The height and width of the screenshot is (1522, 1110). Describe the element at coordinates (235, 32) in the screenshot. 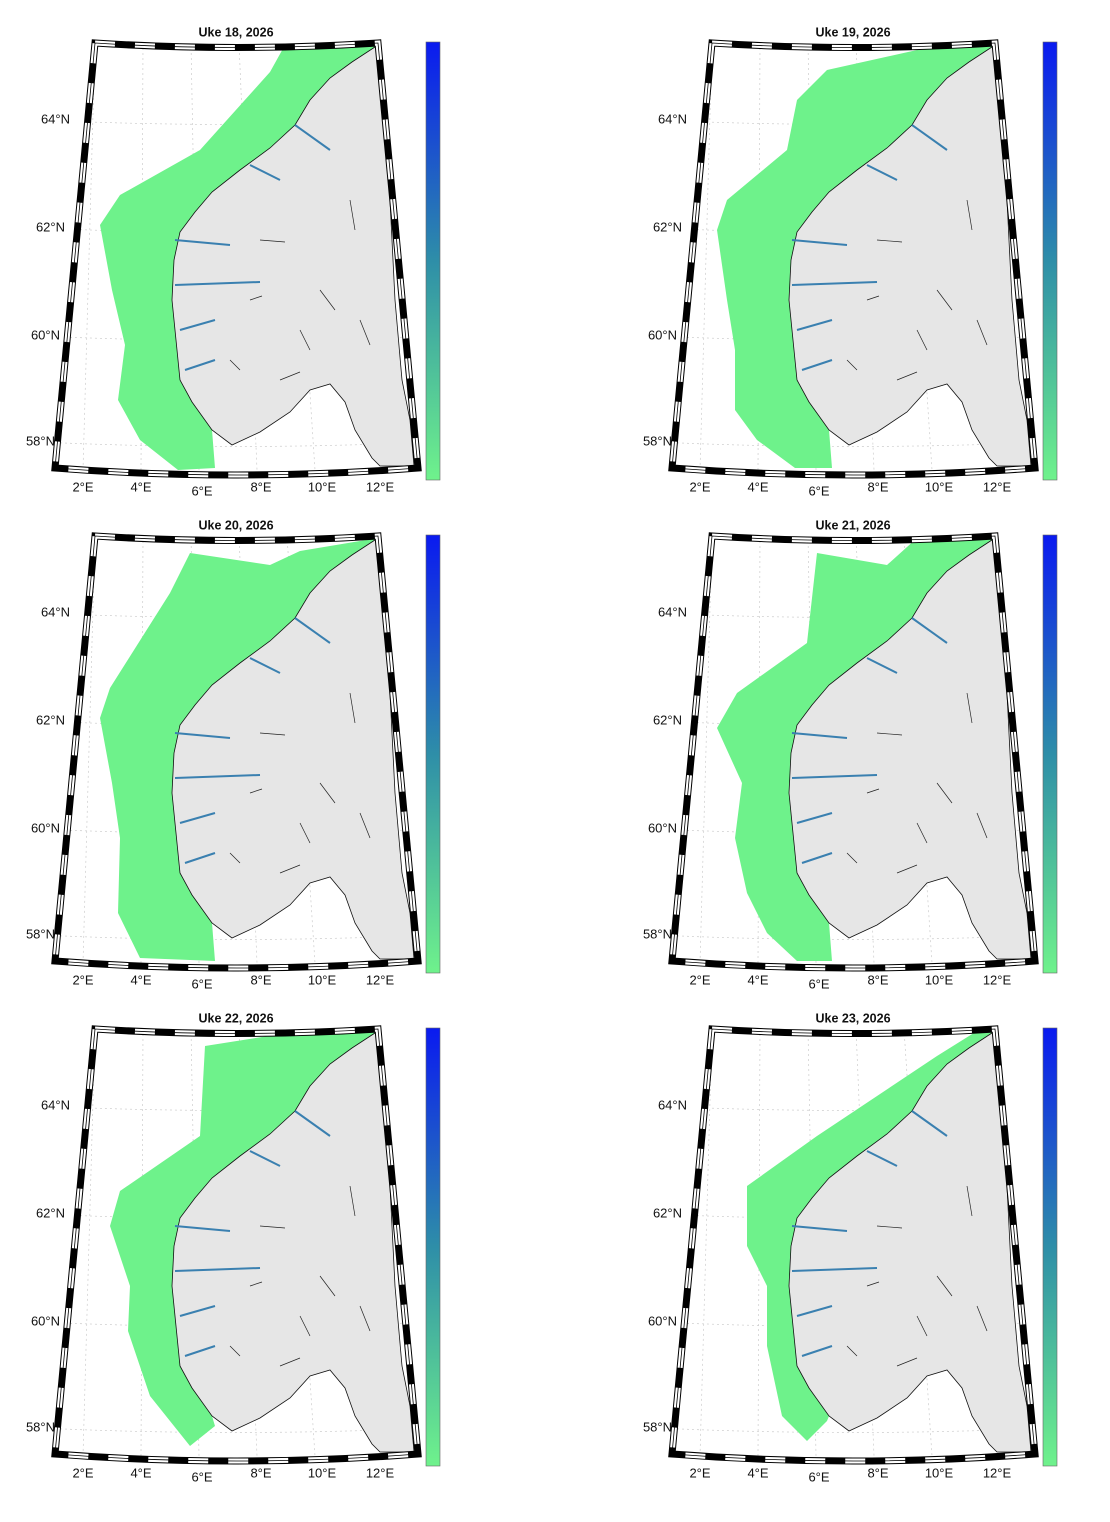

I see `panel-title: Uke 18, 2026` at that location.